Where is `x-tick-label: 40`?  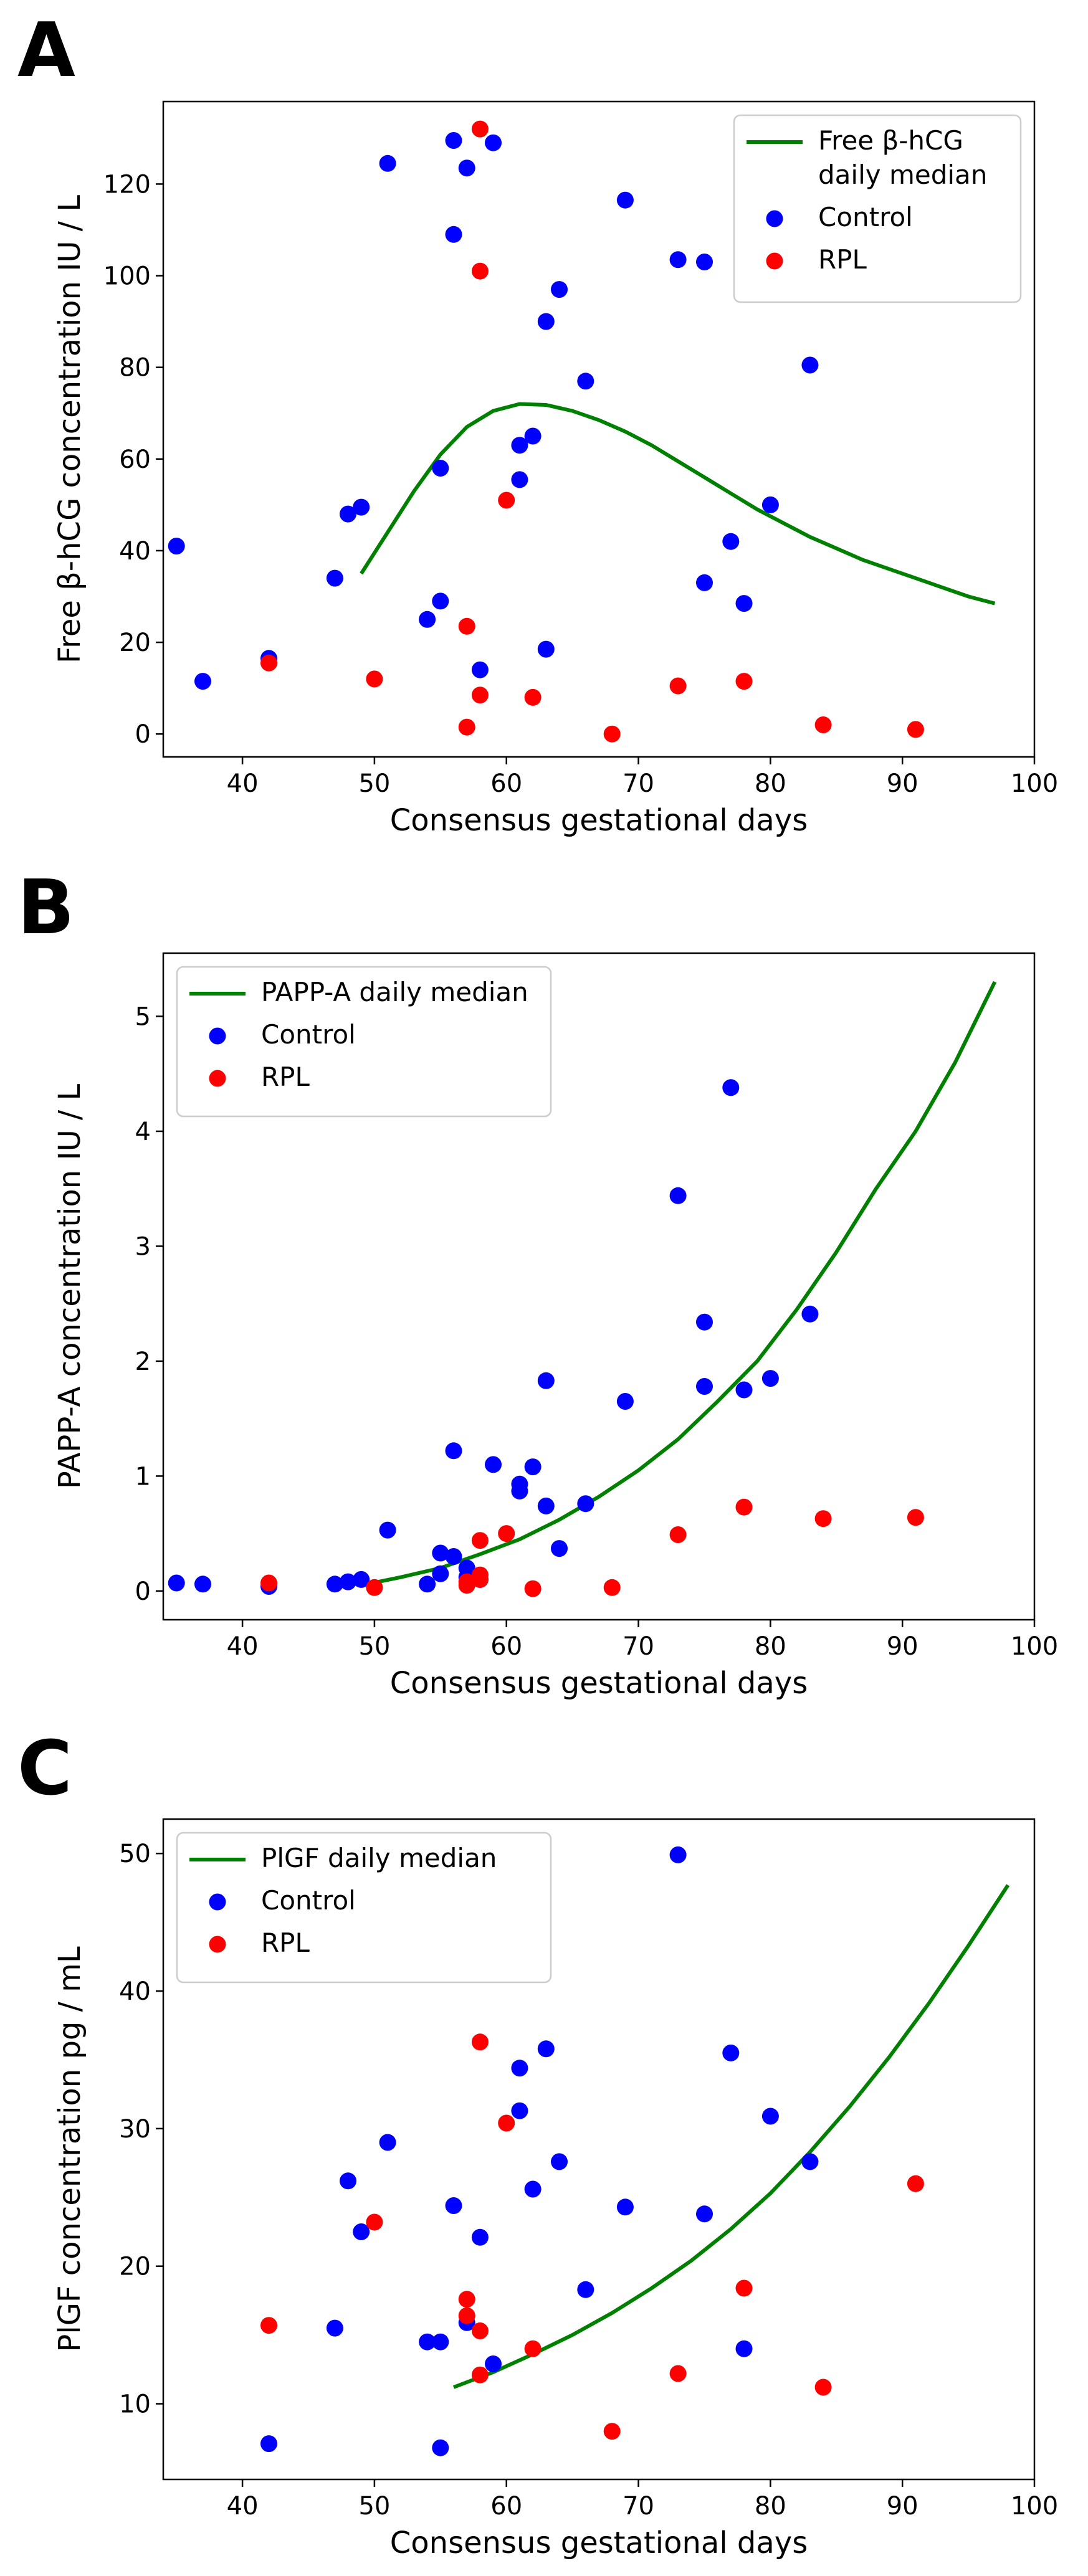 x-tick-label: 40 is located at coordinates (243, 2506).